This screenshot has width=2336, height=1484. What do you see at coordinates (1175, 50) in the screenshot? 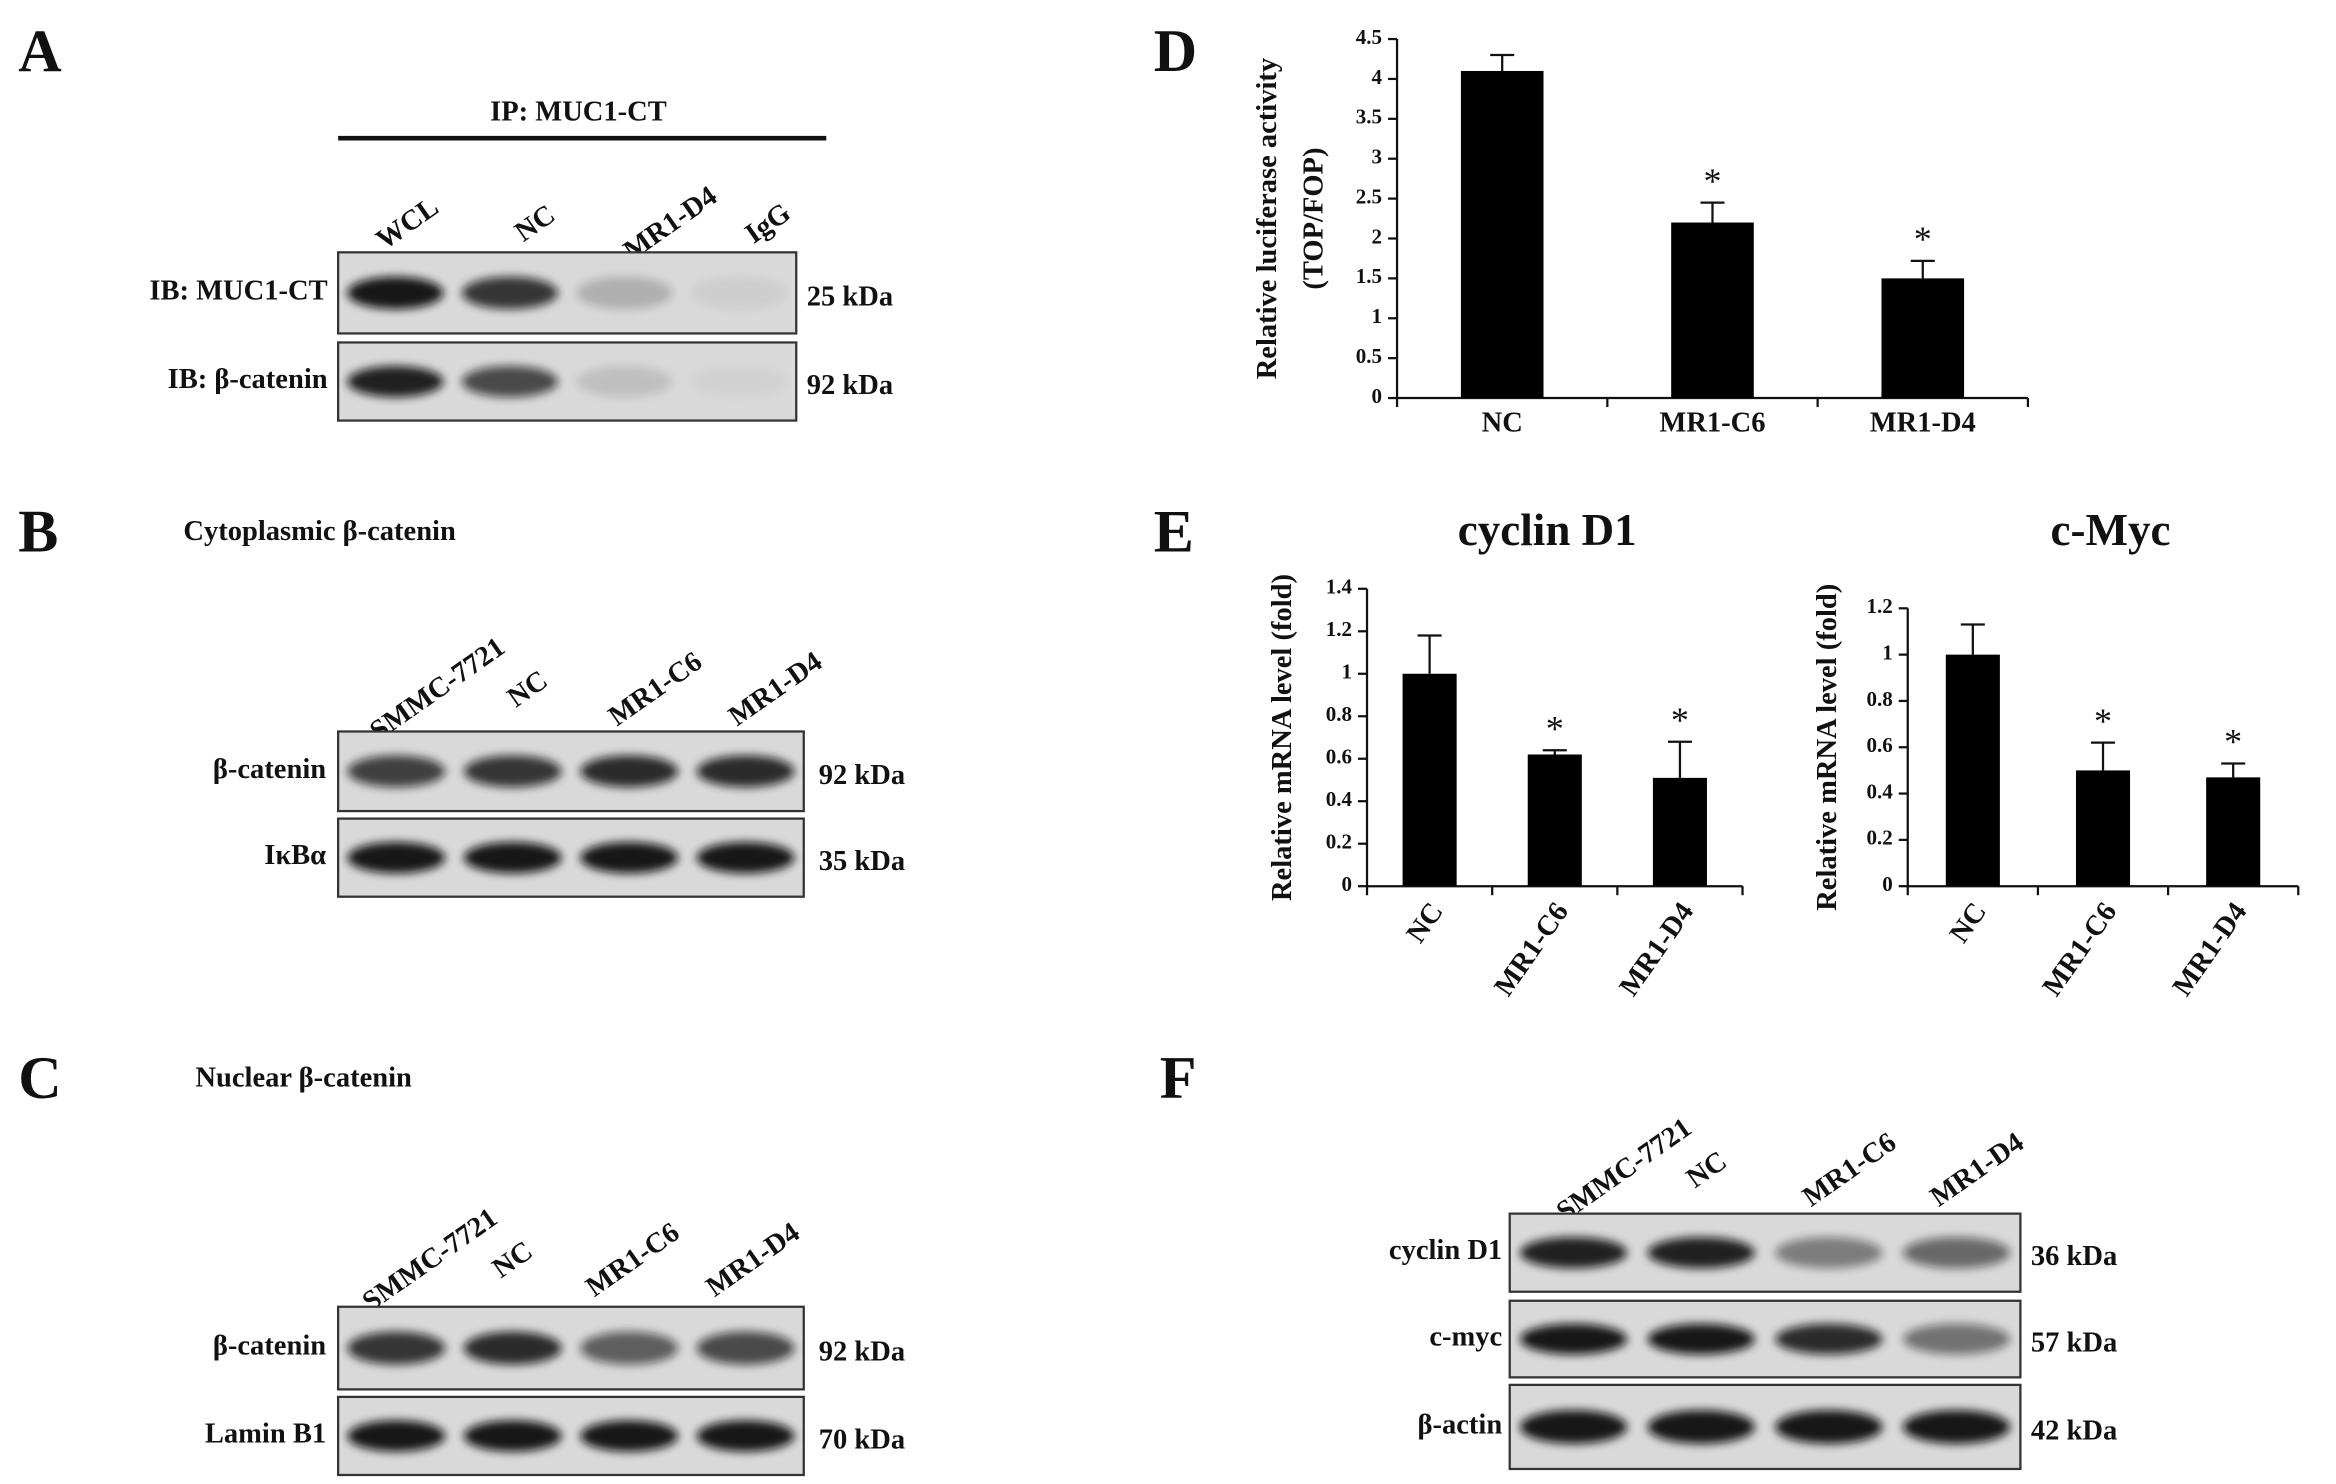
I see `panel-letter: D` at bounding box center [1175, 50].